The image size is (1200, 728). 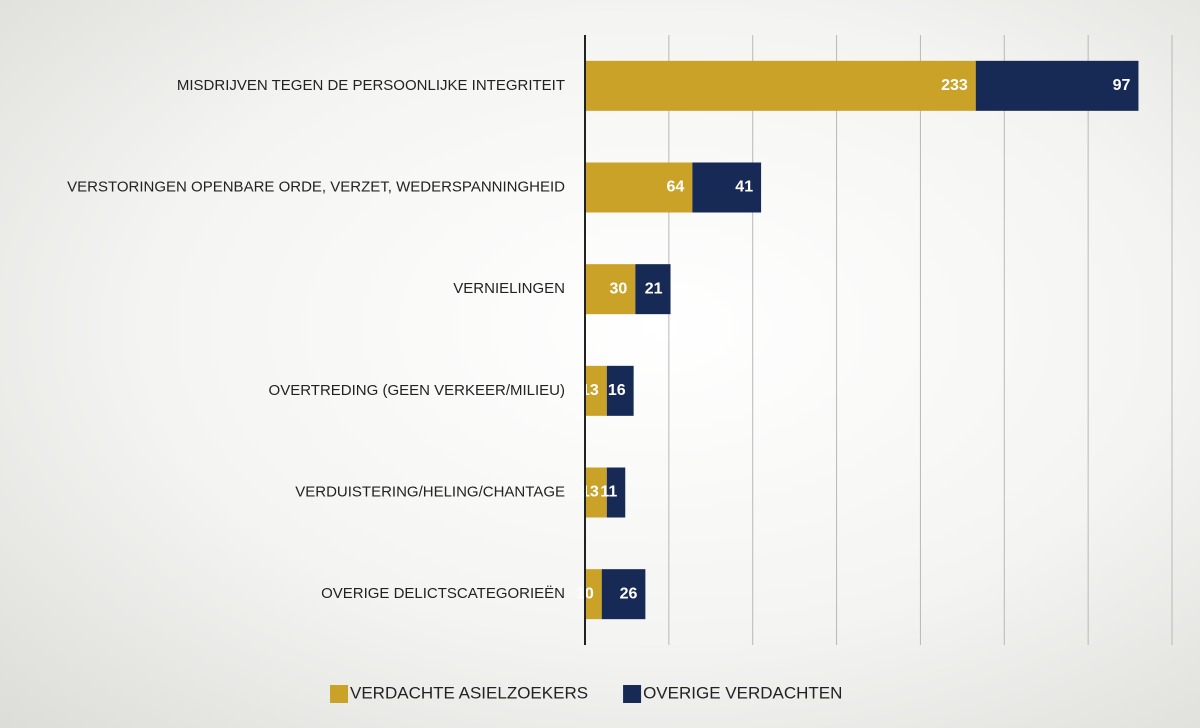 I want to click on value-label: 21, so click(x=654, y=288).